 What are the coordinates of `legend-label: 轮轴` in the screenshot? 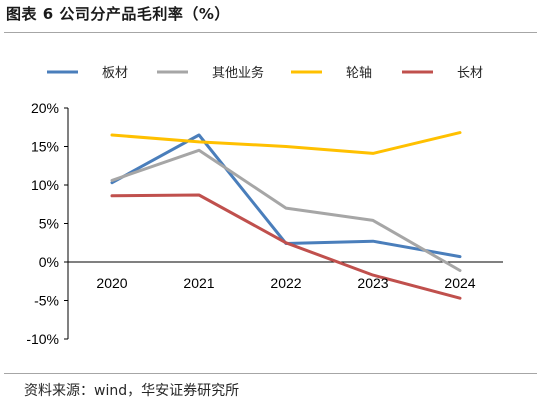 It's located at (359, 73).